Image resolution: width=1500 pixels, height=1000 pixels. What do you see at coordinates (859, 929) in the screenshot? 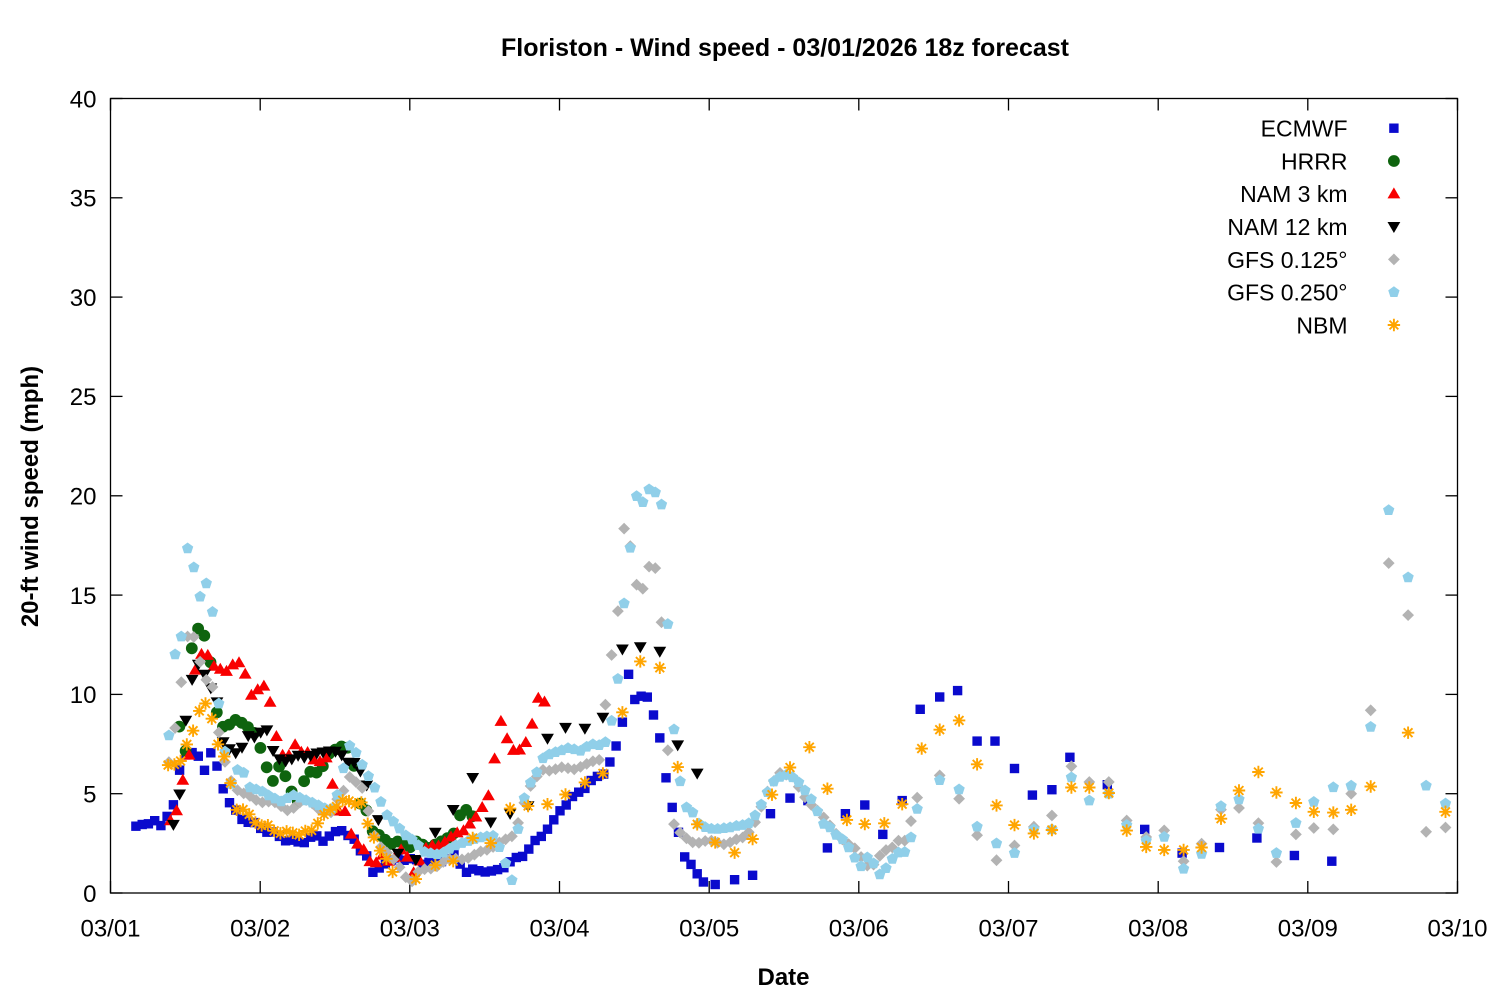
I see `svg-text: 03/06` at bounding box center [859, 929].